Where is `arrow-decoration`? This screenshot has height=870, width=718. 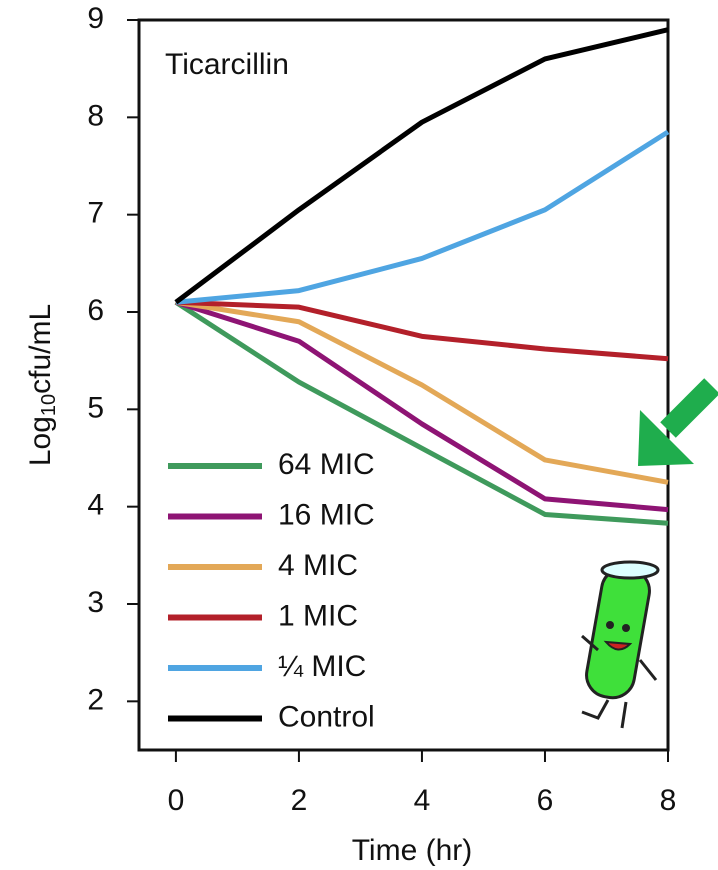
arrow-decoration is located at coordinates (678, 422).